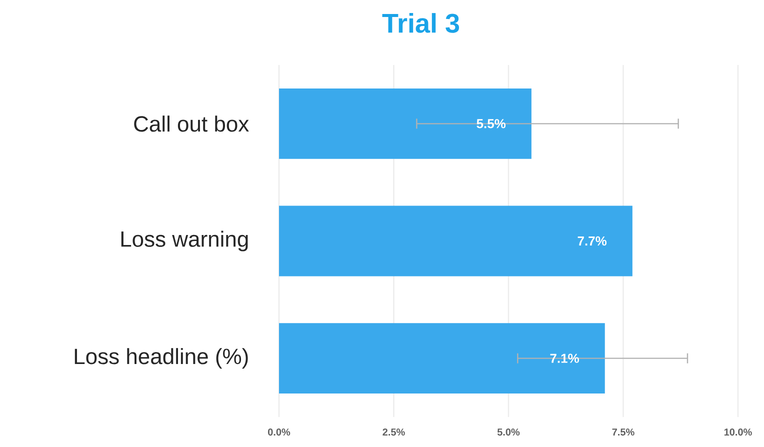 Image resolution: width=764 pixels, height=447 pixels. Describe the element at coordinates (191, 124) in the screenshot. I see `y-tick-label: Call out box` at that location.